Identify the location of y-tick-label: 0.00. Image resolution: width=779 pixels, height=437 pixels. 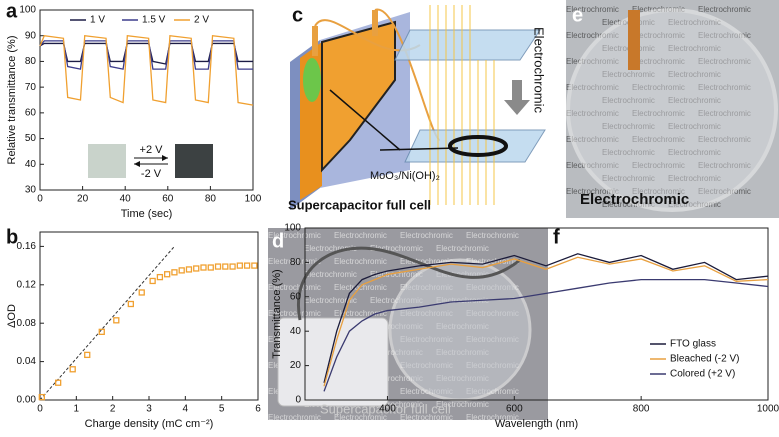
(27, 400).